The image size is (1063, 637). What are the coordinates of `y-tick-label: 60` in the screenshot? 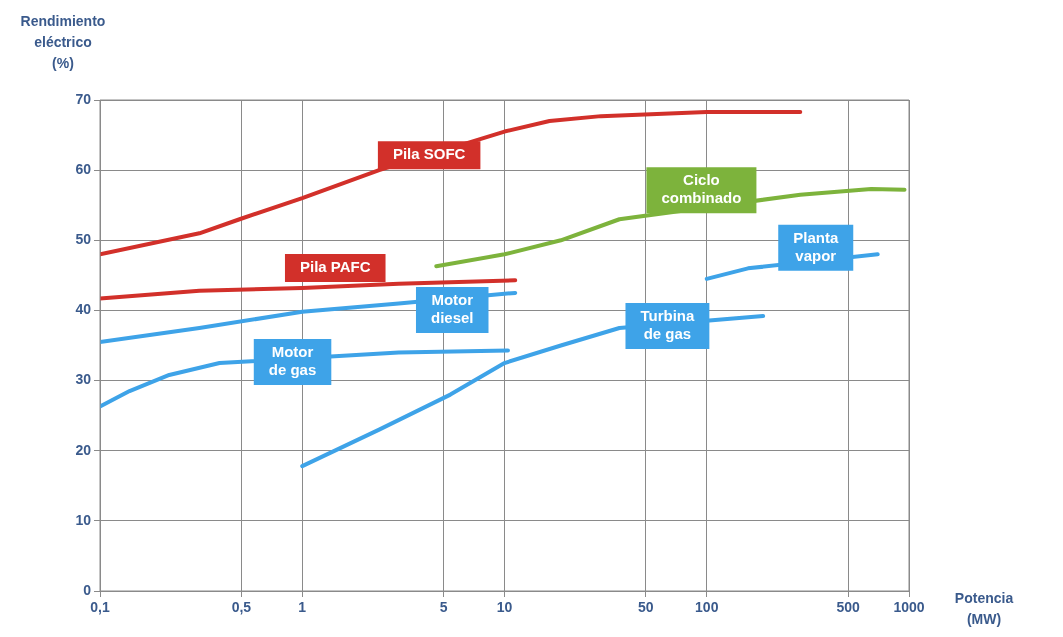 It's located at (83, 169).